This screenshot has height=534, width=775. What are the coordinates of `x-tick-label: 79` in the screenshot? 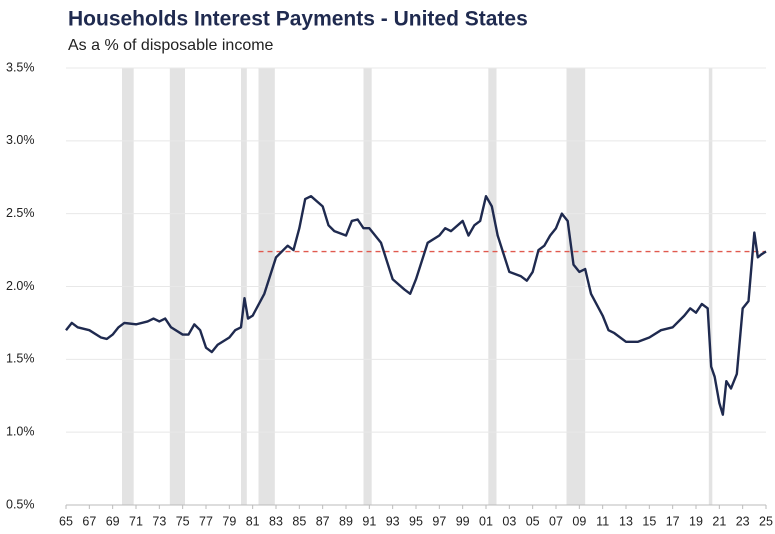 It's located at (229, 521).